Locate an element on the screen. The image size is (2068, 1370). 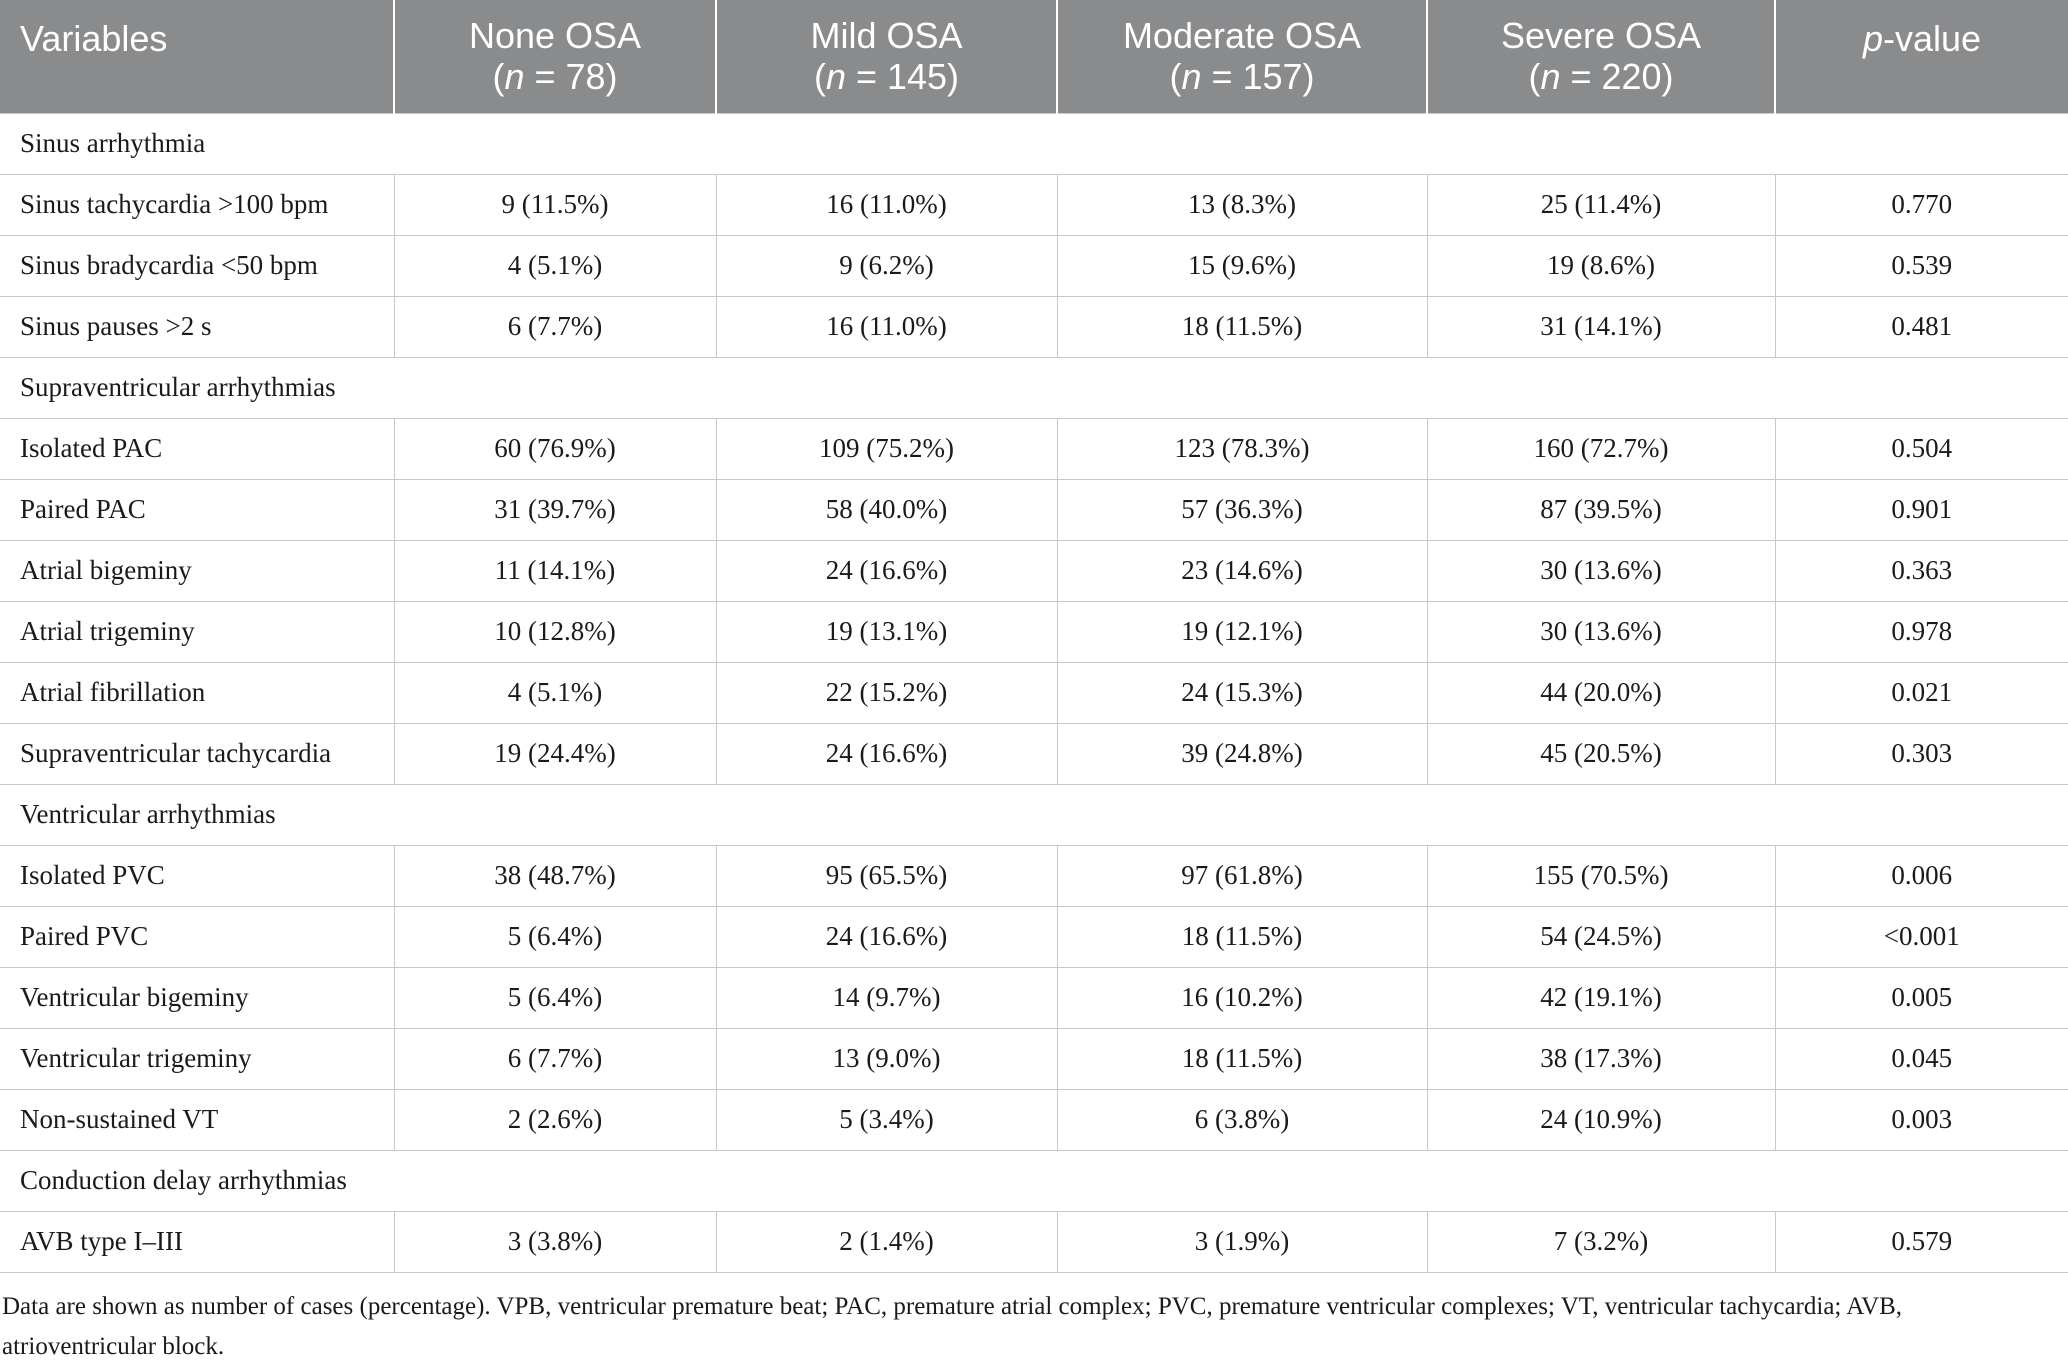
mild-osa-cell: 5 (3.4%) is located at coordinates (886, 1119).